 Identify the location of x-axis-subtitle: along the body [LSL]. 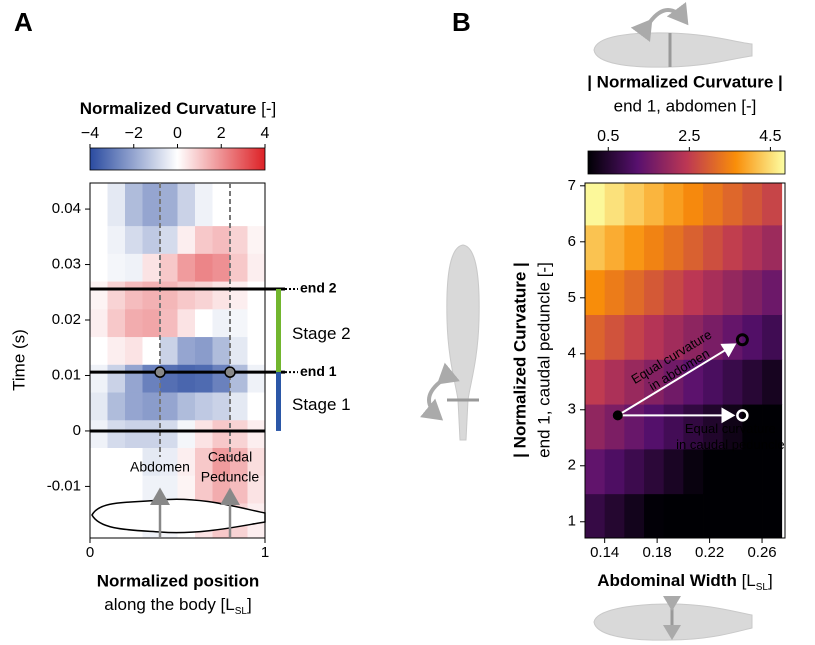
(177, 606).